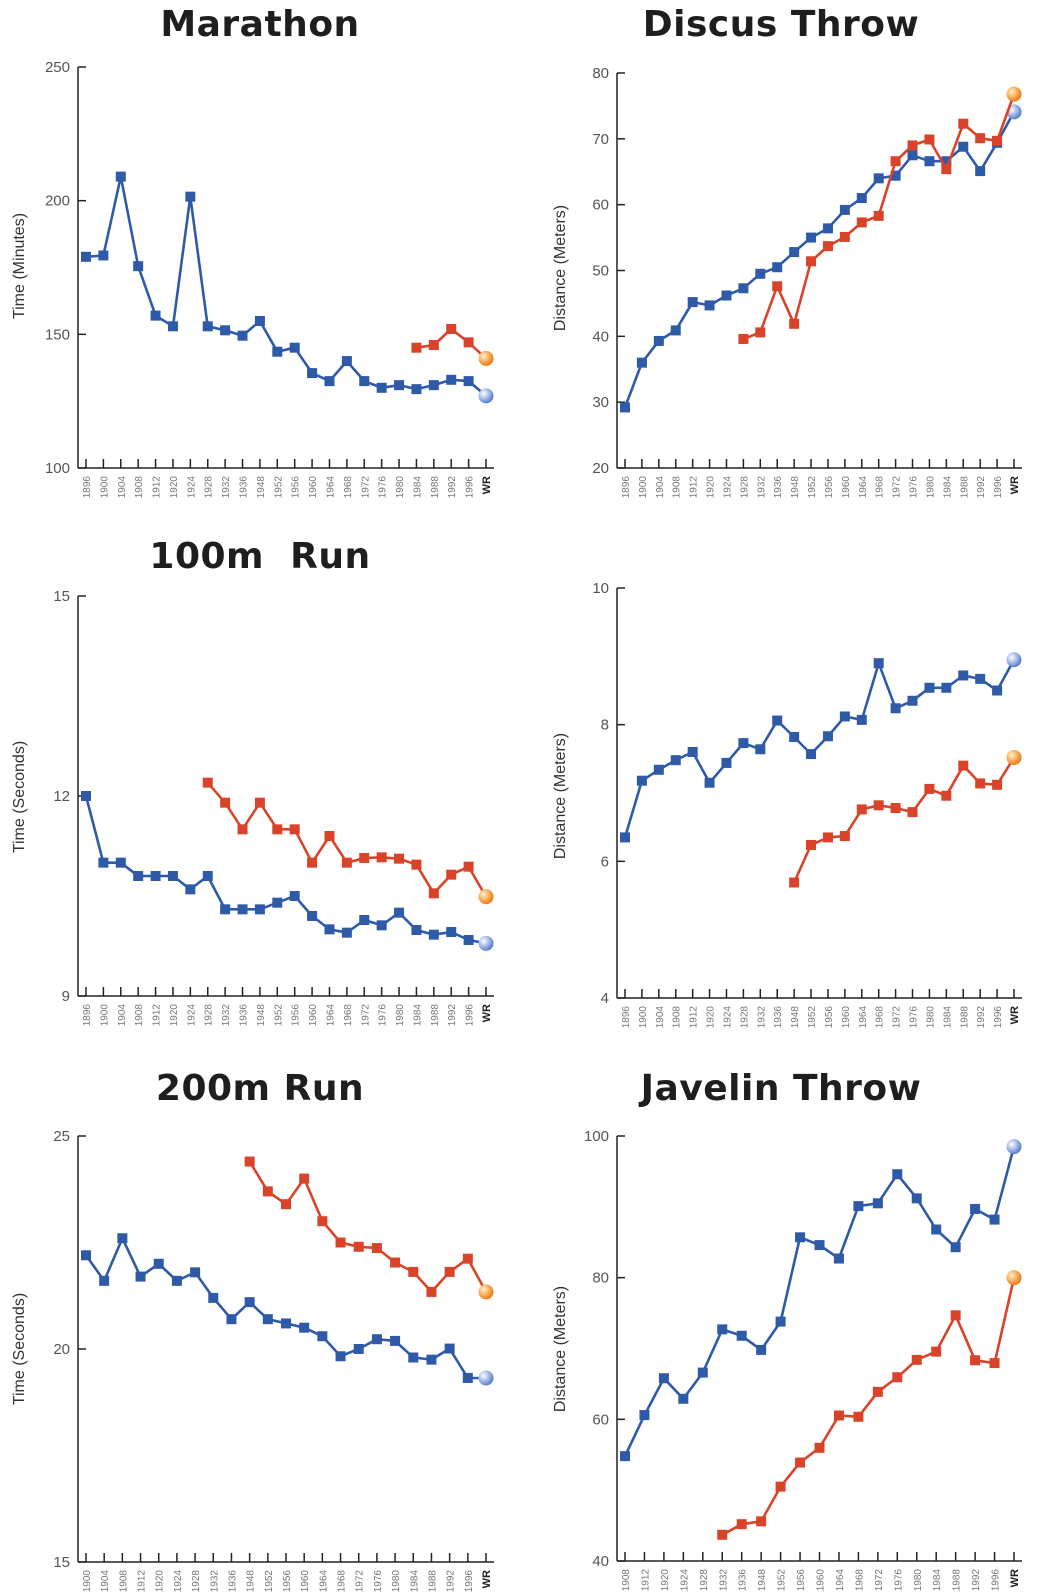 The height and width of the screenshot is (1596, 1041). I want to click on y-tick-label: 20, so click(61, 1349).